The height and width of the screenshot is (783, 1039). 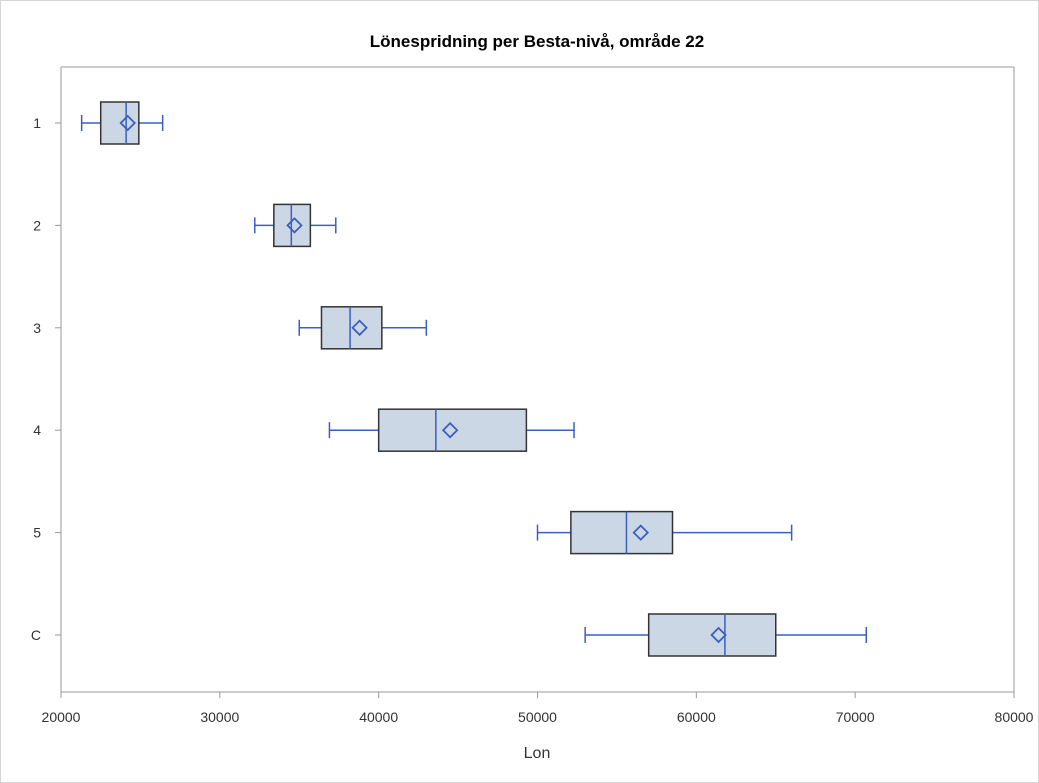 What do you see at coordinates (696, 717) in the screenshot?
I see `x-tick-label: 60000` at bounding box center [696, 717].